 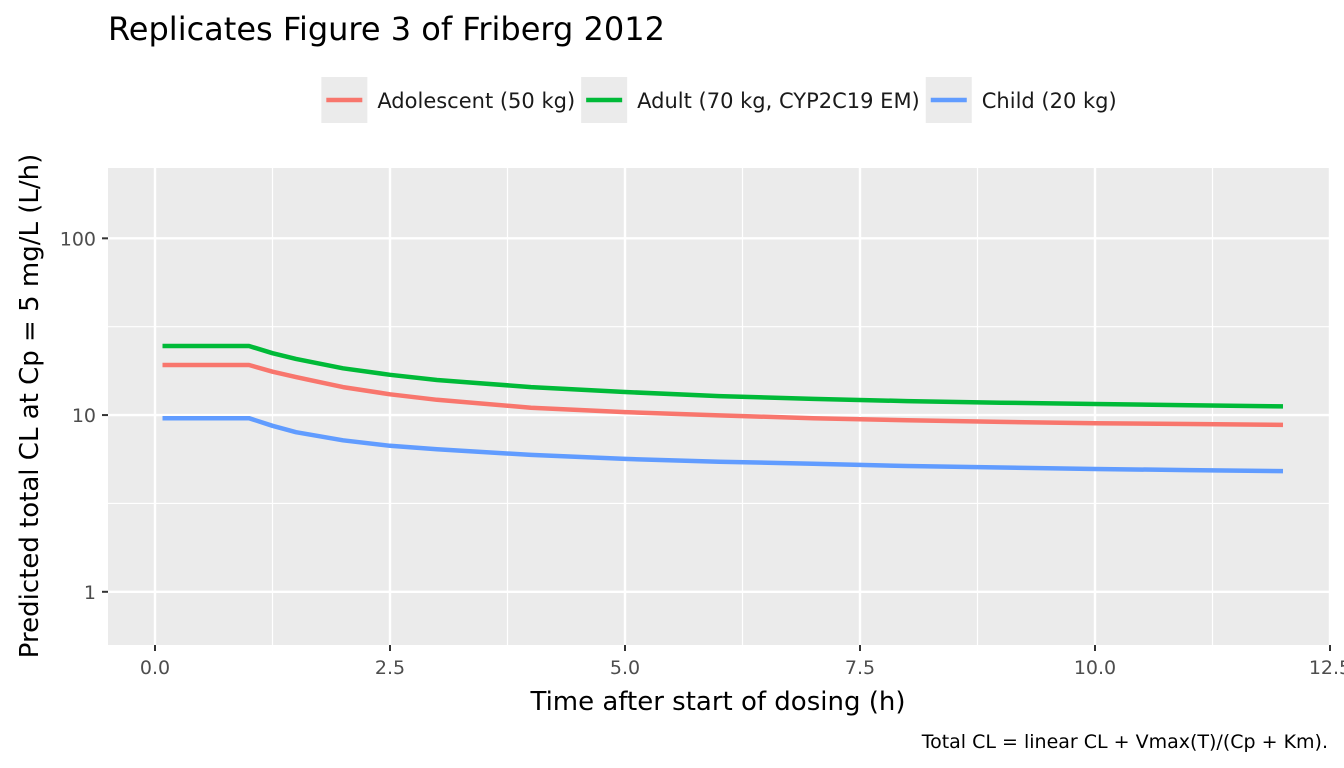 I want to click on legend-label: Adult (70 kg, CYP2C19 EM), so click(x=778, y=101).